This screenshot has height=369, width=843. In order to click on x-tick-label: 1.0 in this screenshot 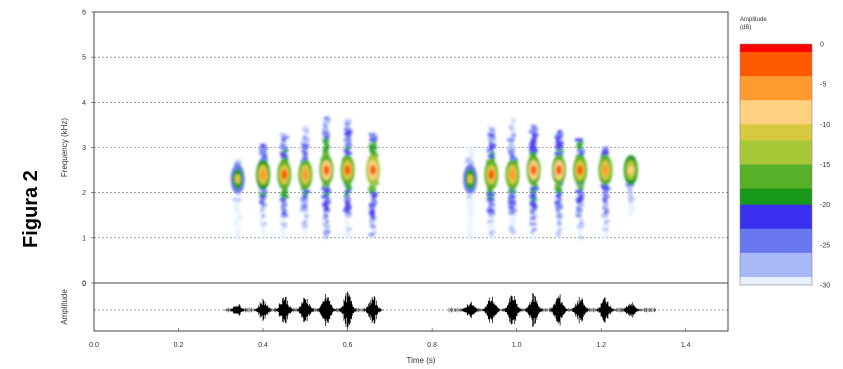, I will do `click(517, 345)`.